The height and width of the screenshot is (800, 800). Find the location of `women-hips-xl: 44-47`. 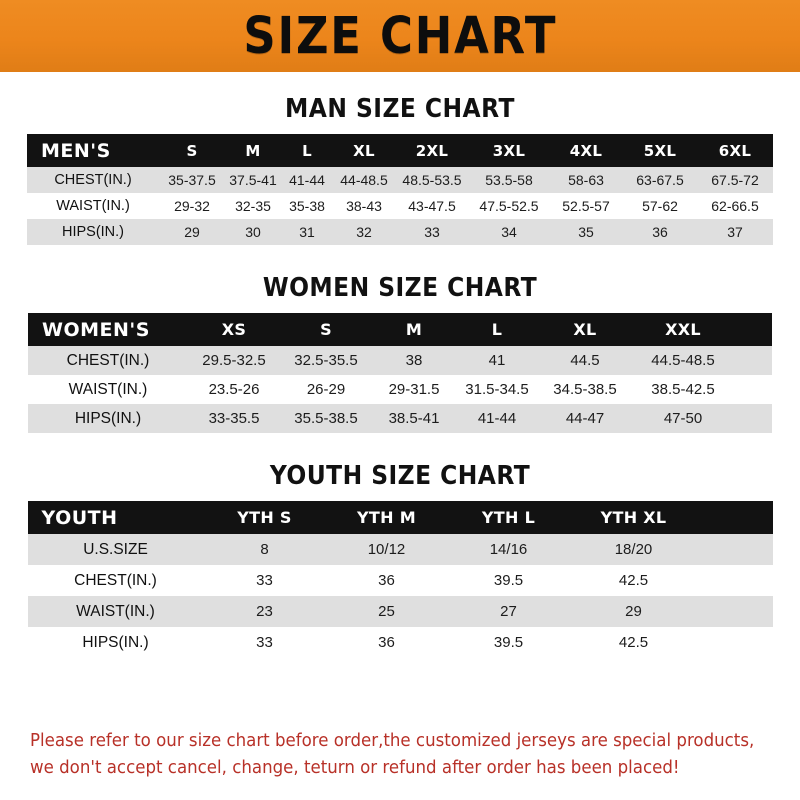

women-hips-xl: 44-47 is located at coordinates (585, 418).